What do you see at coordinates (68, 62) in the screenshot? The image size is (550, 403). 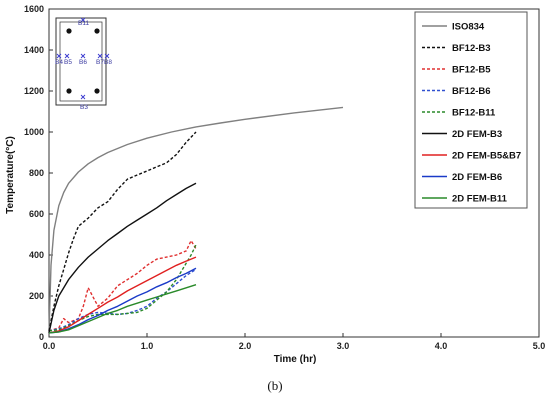 I see `inset-label-b5: B5` at bounding box center [68, 62].